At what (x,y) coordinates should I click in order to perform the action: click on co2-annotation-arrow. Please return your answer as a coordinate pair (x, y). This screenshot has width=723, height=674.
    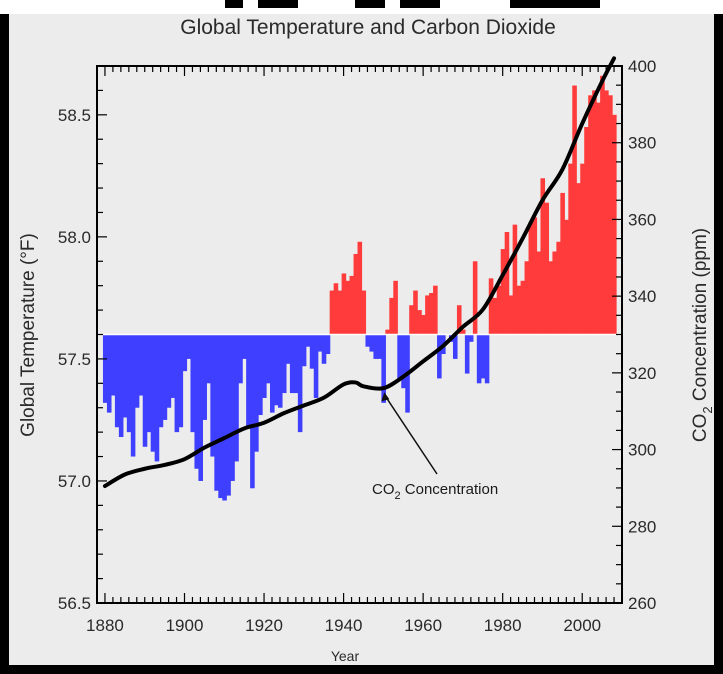
    Looking at the image, I should click on (409, 433).